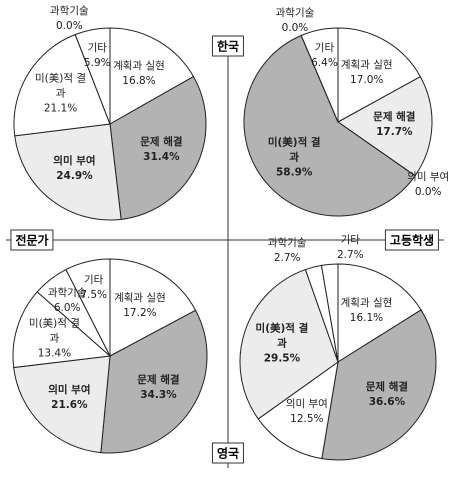  Describe the element at coordinates (32, 240) in the screenshot. I see `axis-label: 전문가` at that location.